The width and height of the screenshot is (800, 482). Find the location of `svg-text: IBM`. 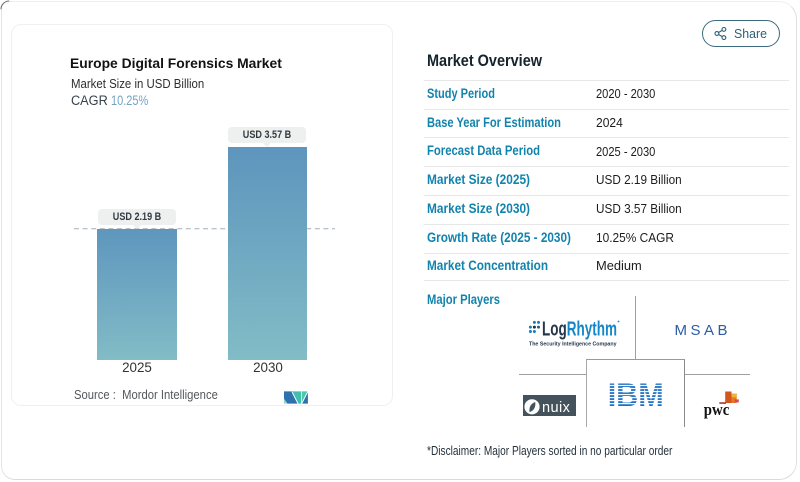

svg-text: IBM is located at coordinates (635, 395).